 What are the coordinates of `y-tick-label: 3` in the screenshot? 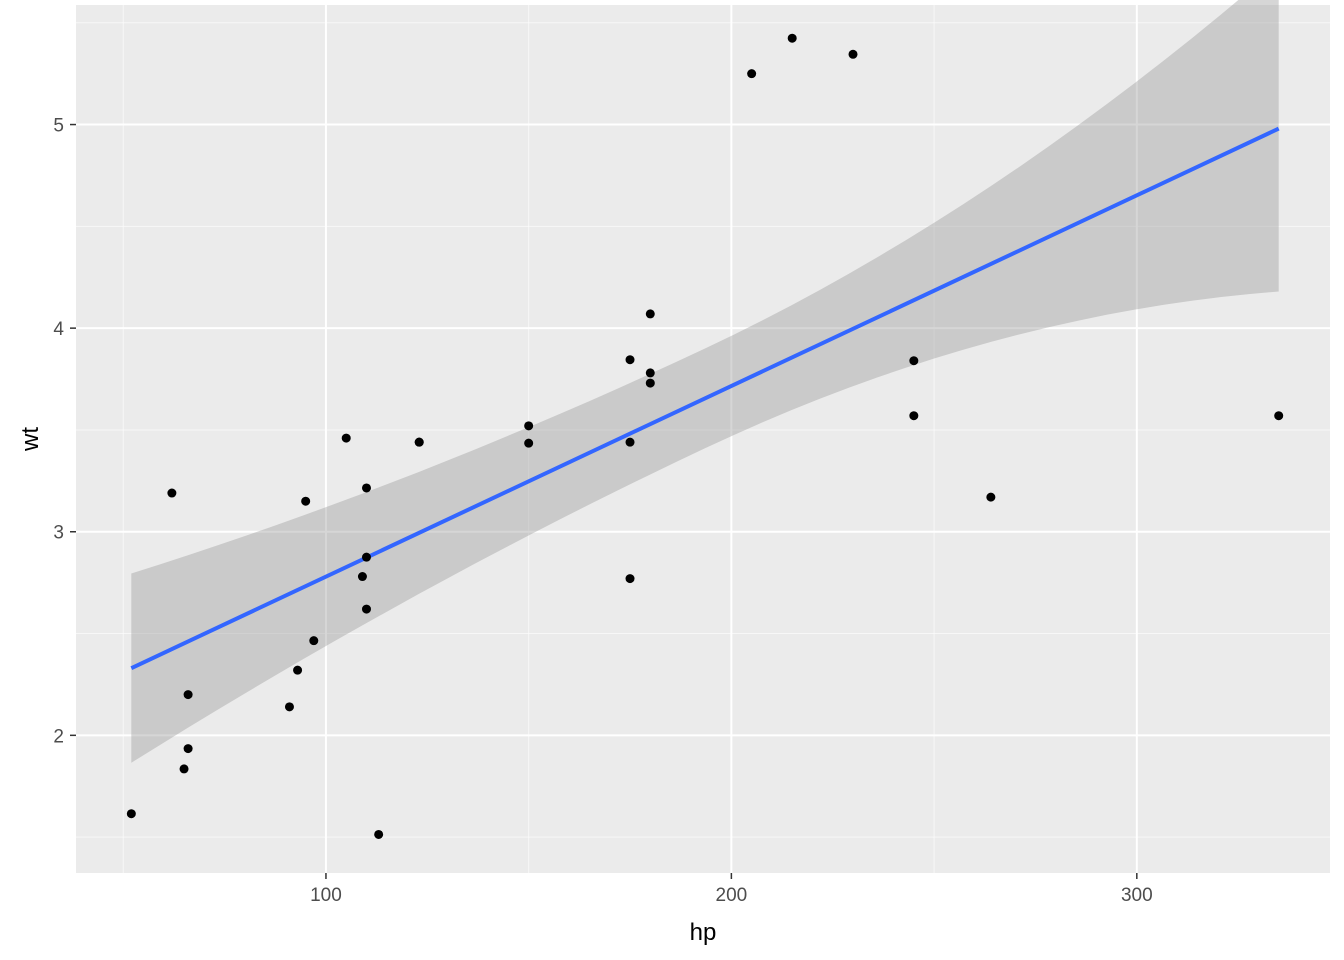 It's located at (58, 533).